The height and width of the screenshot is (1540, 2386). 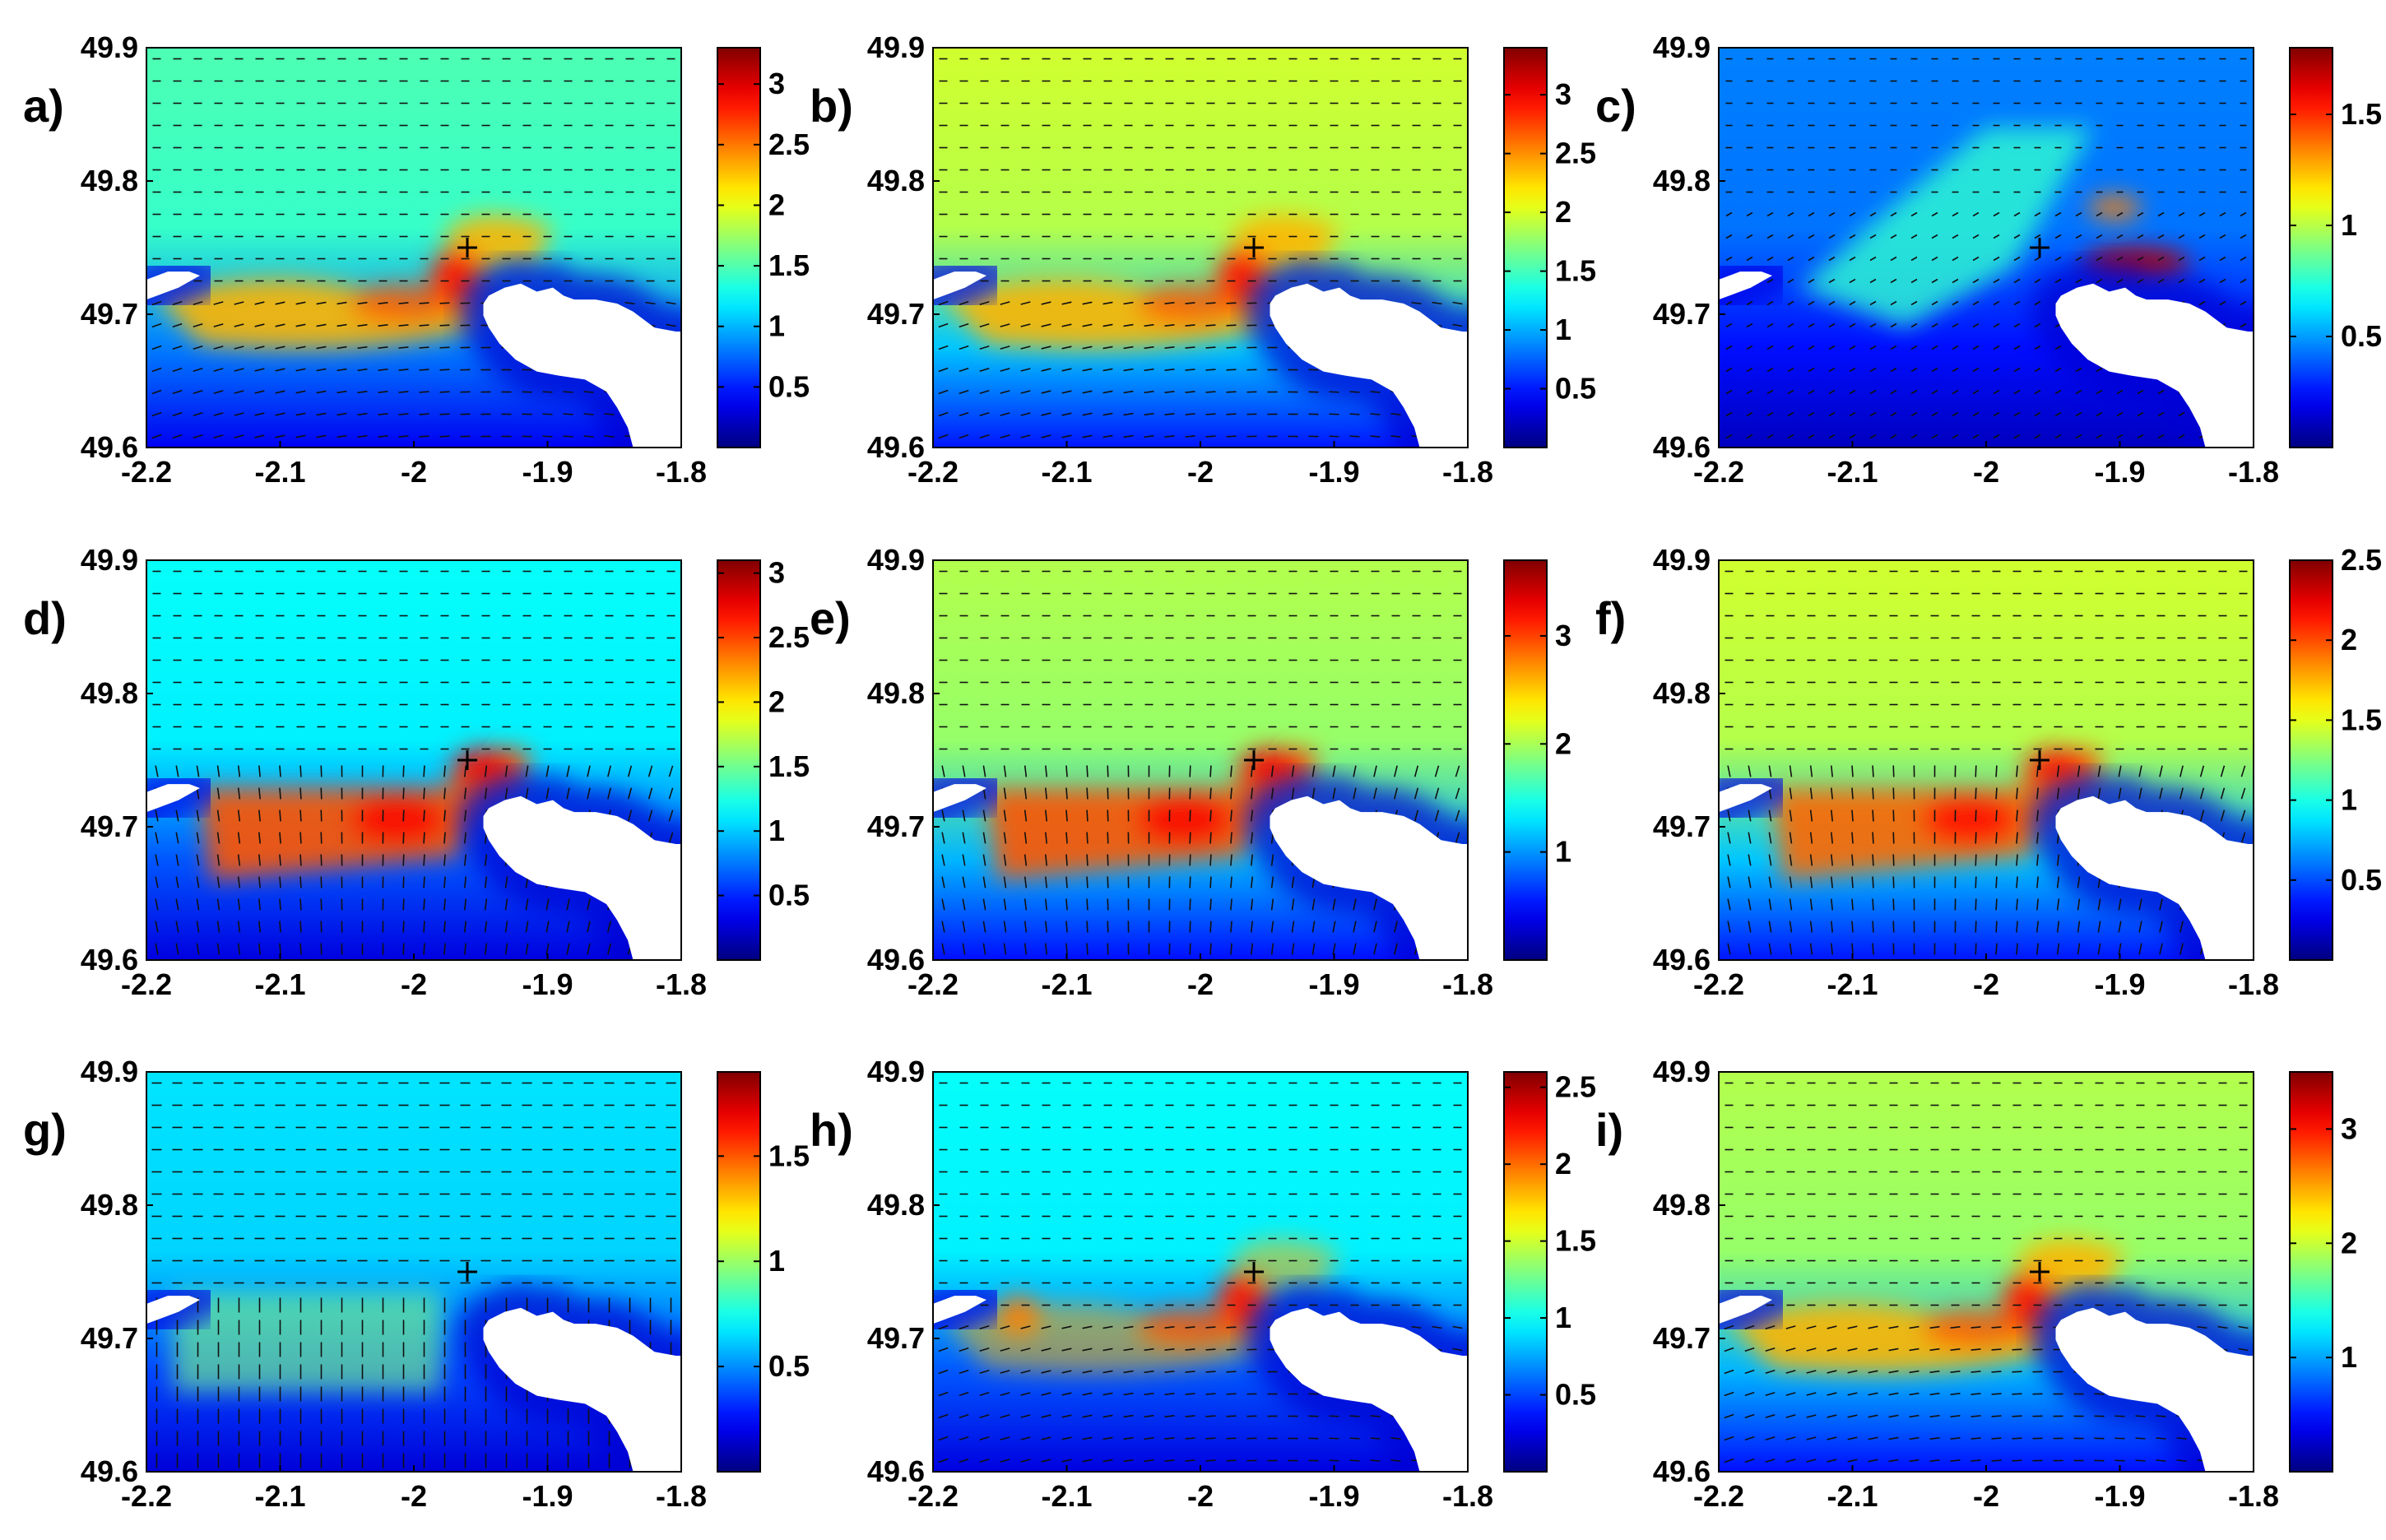 I want to click on colorbar-h: 0.5 1 1.5 2 2.5, so click(x=1550, y=1271).